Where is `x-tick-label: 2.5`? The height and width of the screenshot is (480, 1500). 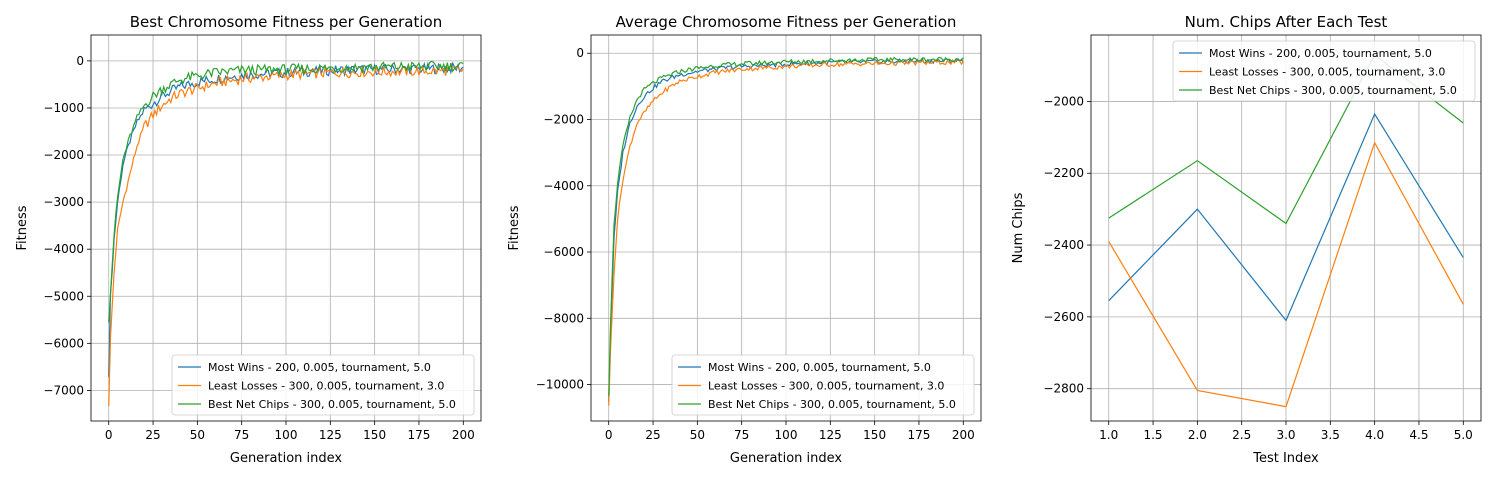
x-tick-label: 2.5 is located at coordinates (1241, 435).